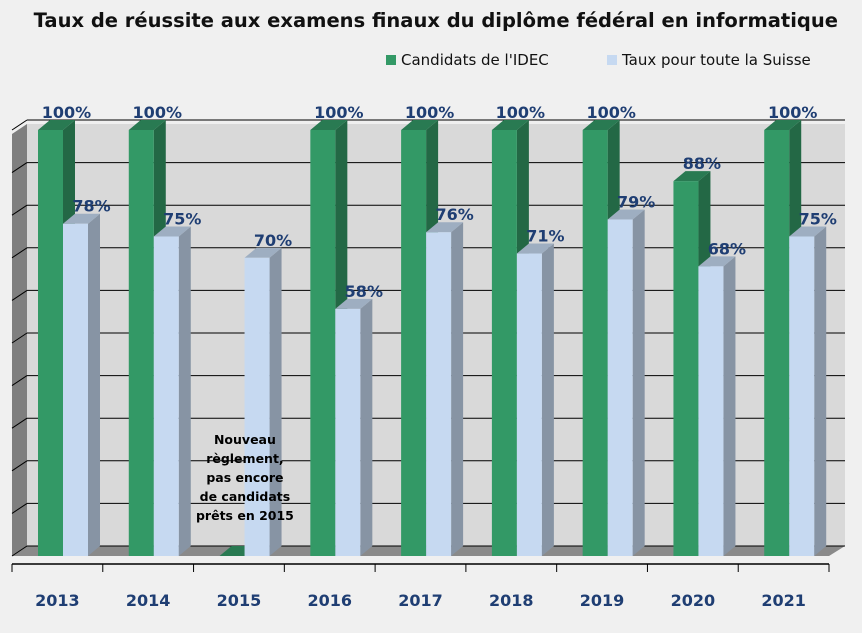  I want to click on bar-suisse-2017-top, so click(445, 227).